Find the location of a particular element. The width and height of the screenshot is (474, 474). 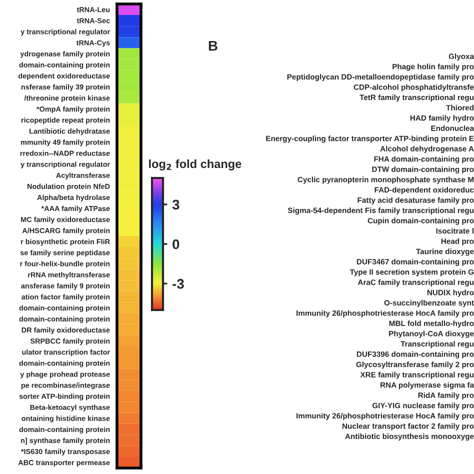

color-bar-label: -3 is located at coordinates (178, 283).